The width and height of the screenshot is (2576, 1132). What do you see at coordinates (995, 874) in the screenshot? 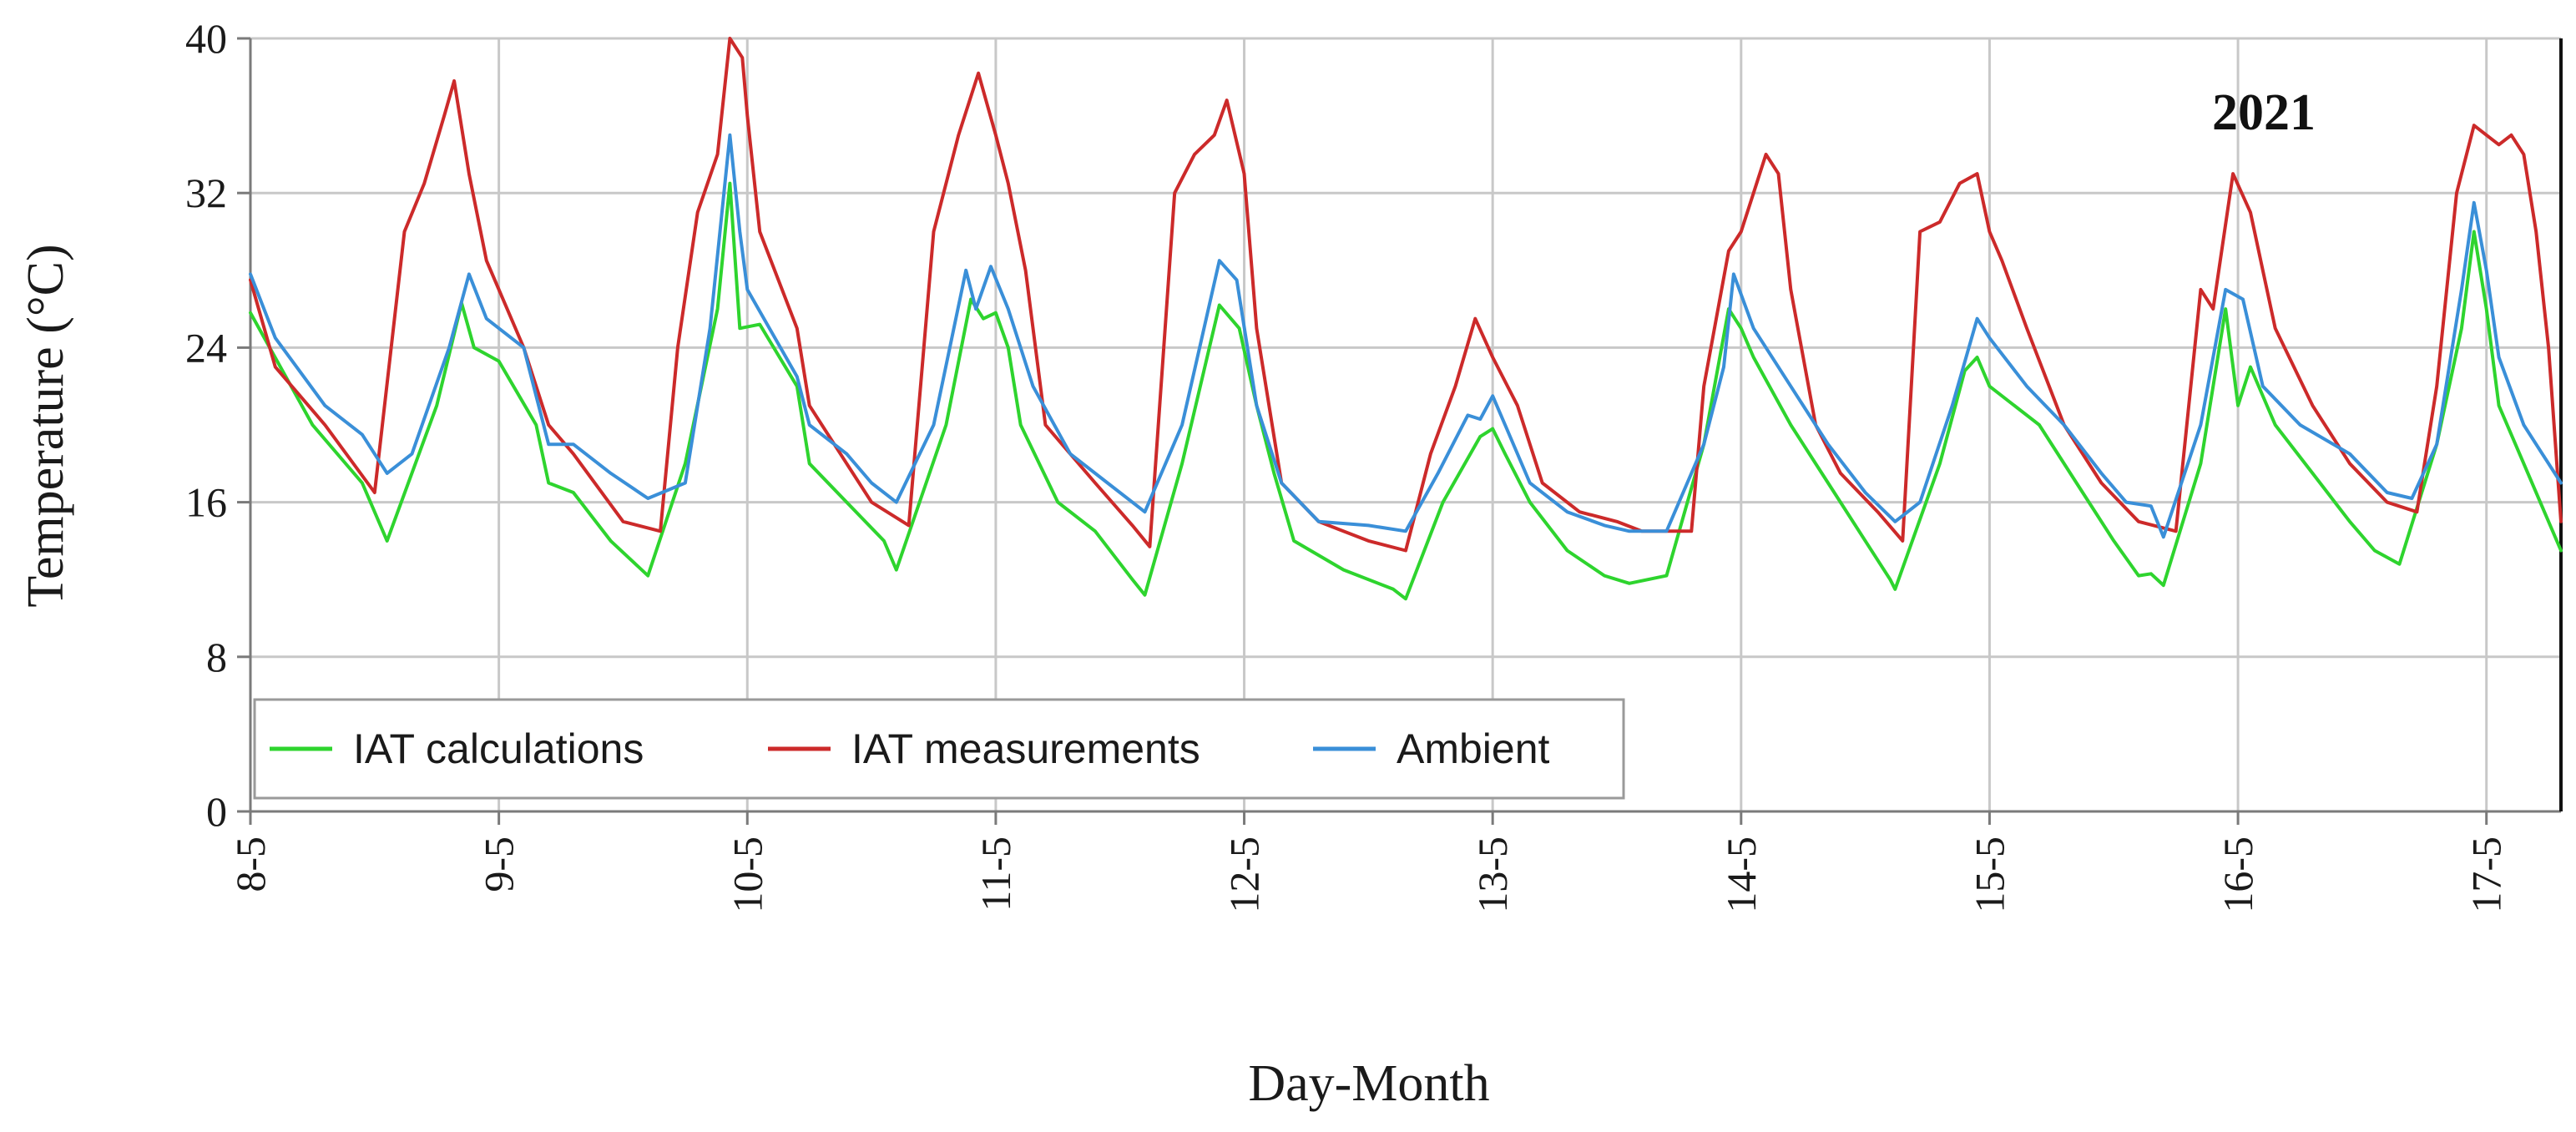
I see `x-tick-label: 11-5` at bounding box center [995, 874].